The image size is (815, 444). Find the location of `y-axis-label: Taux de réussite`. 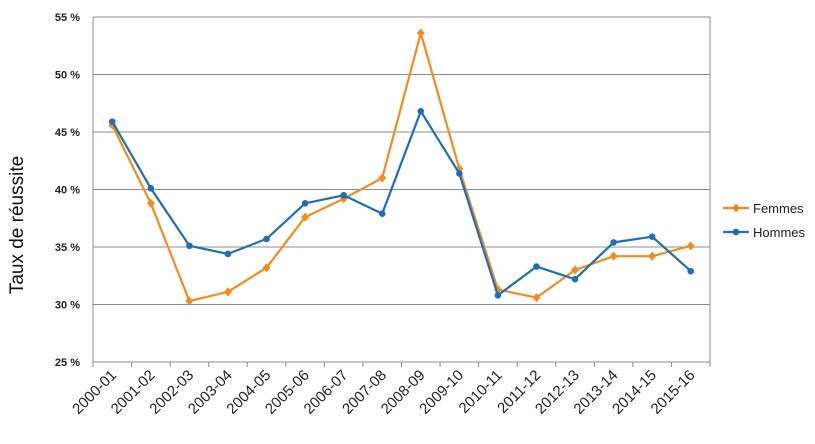

y-axis-label: Taux de réussite is located at coordinates (17, 225).